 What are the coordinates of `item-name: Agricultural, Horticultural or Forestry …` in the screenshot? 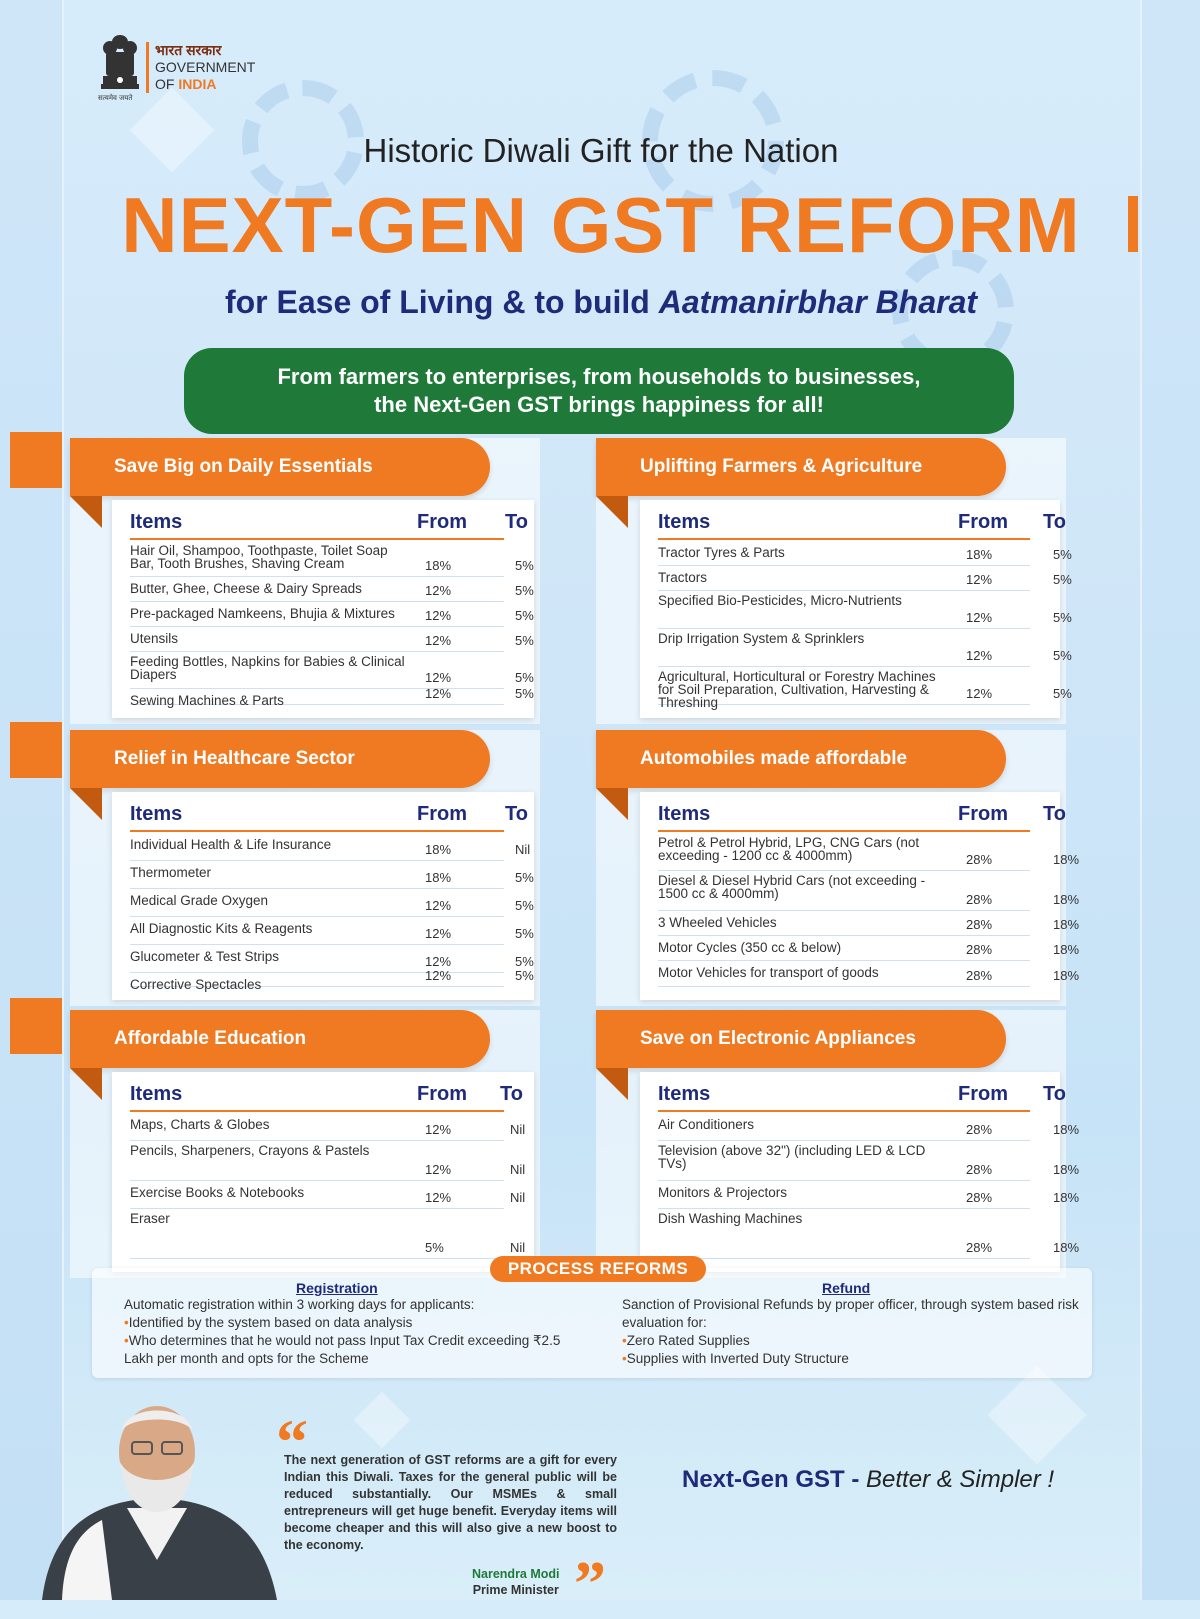 It's located at (797, 689).